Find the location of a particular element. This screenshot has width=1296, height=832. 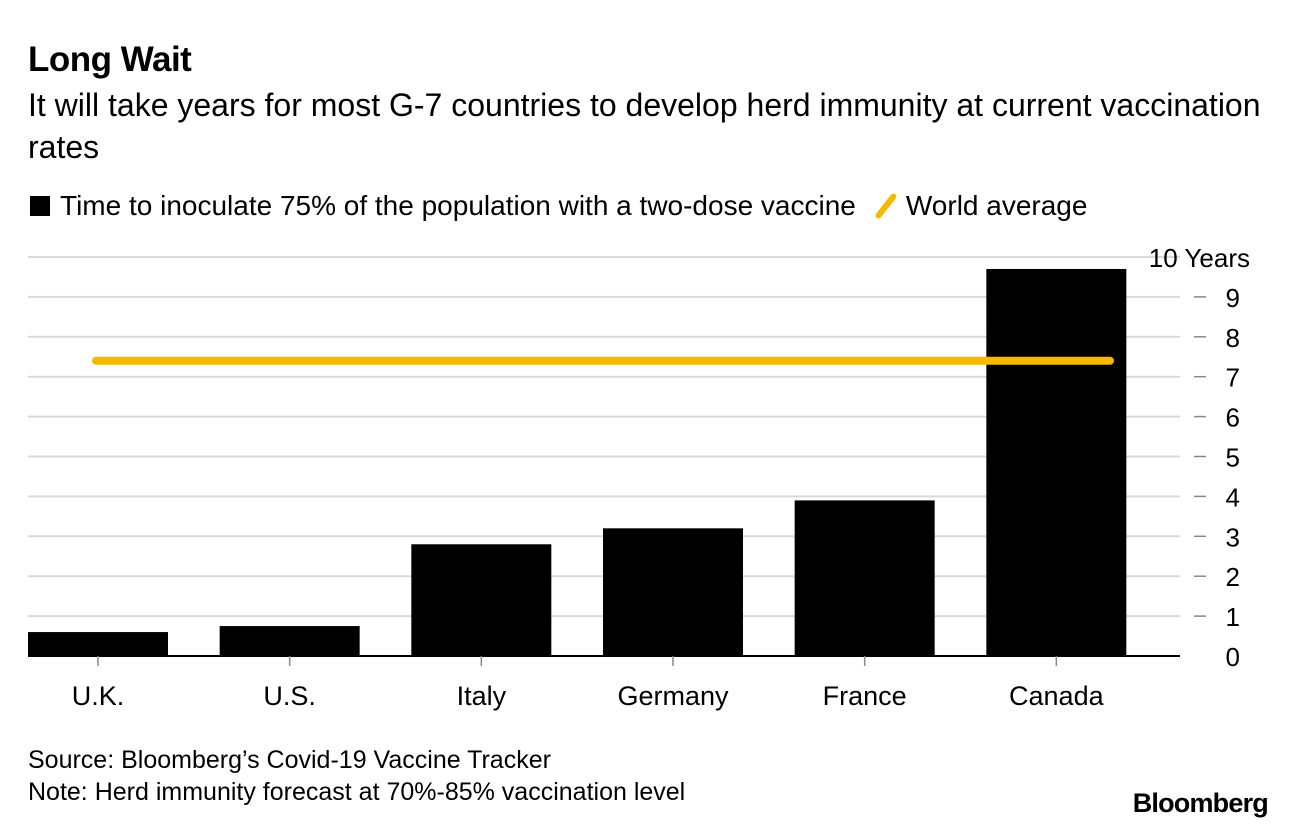

bar-us is located at coordinates (289, 641).